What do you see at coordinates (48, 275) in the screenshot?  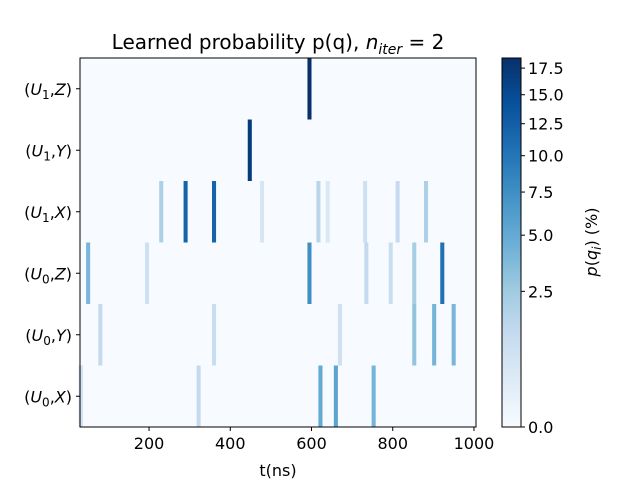 I see `y-tick-label: (U0,Z)` at bounding box center [48, 275].